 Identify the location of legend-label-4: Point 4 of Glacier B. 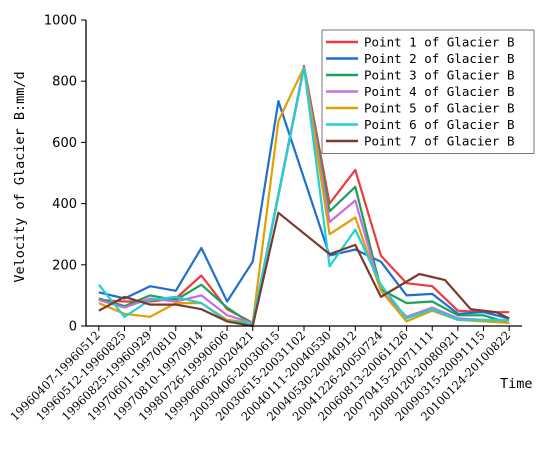
(439, 91).